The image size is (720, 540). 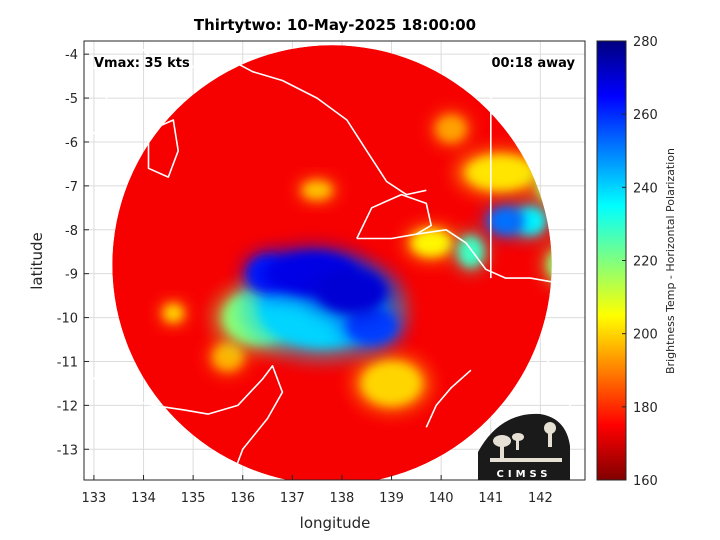 What do you see at coordinates (441, 498) in the screenshot?
I see `x-tick-label: 140` at bounding box center [441, 498].